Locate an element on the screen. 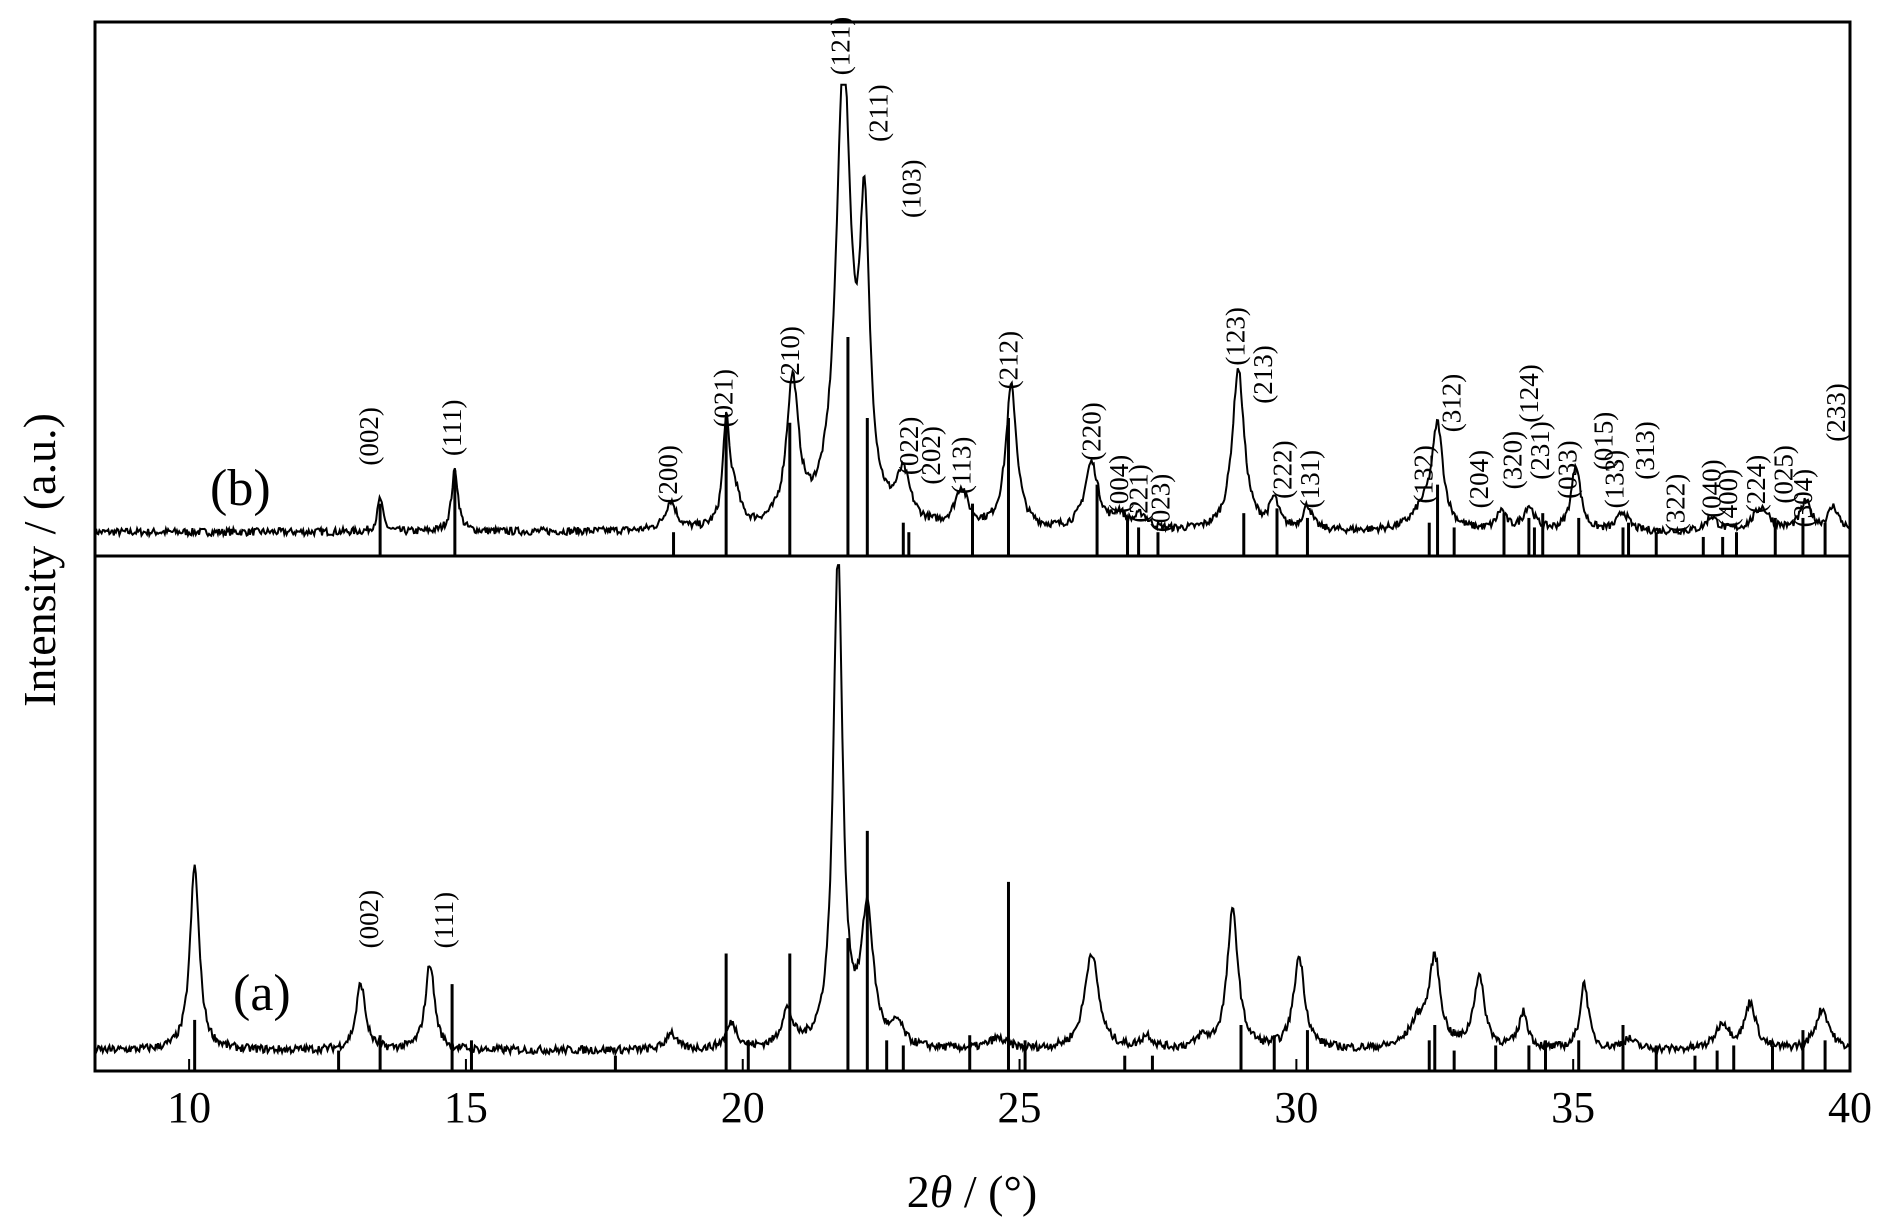 The image size is (1888, 1230). x-axis-ticks: 10 15 20 25 30 35 40 is located at coordinates (1019, 1095).